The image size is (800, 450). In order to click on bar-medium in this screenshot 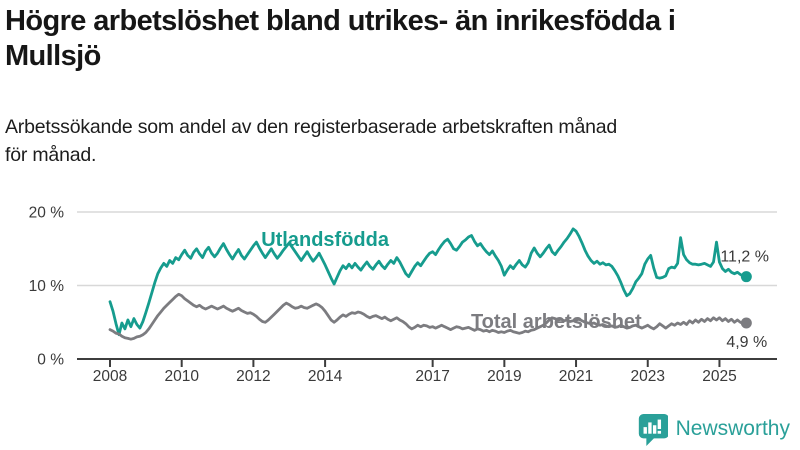, I will do `click(654, 429)`.